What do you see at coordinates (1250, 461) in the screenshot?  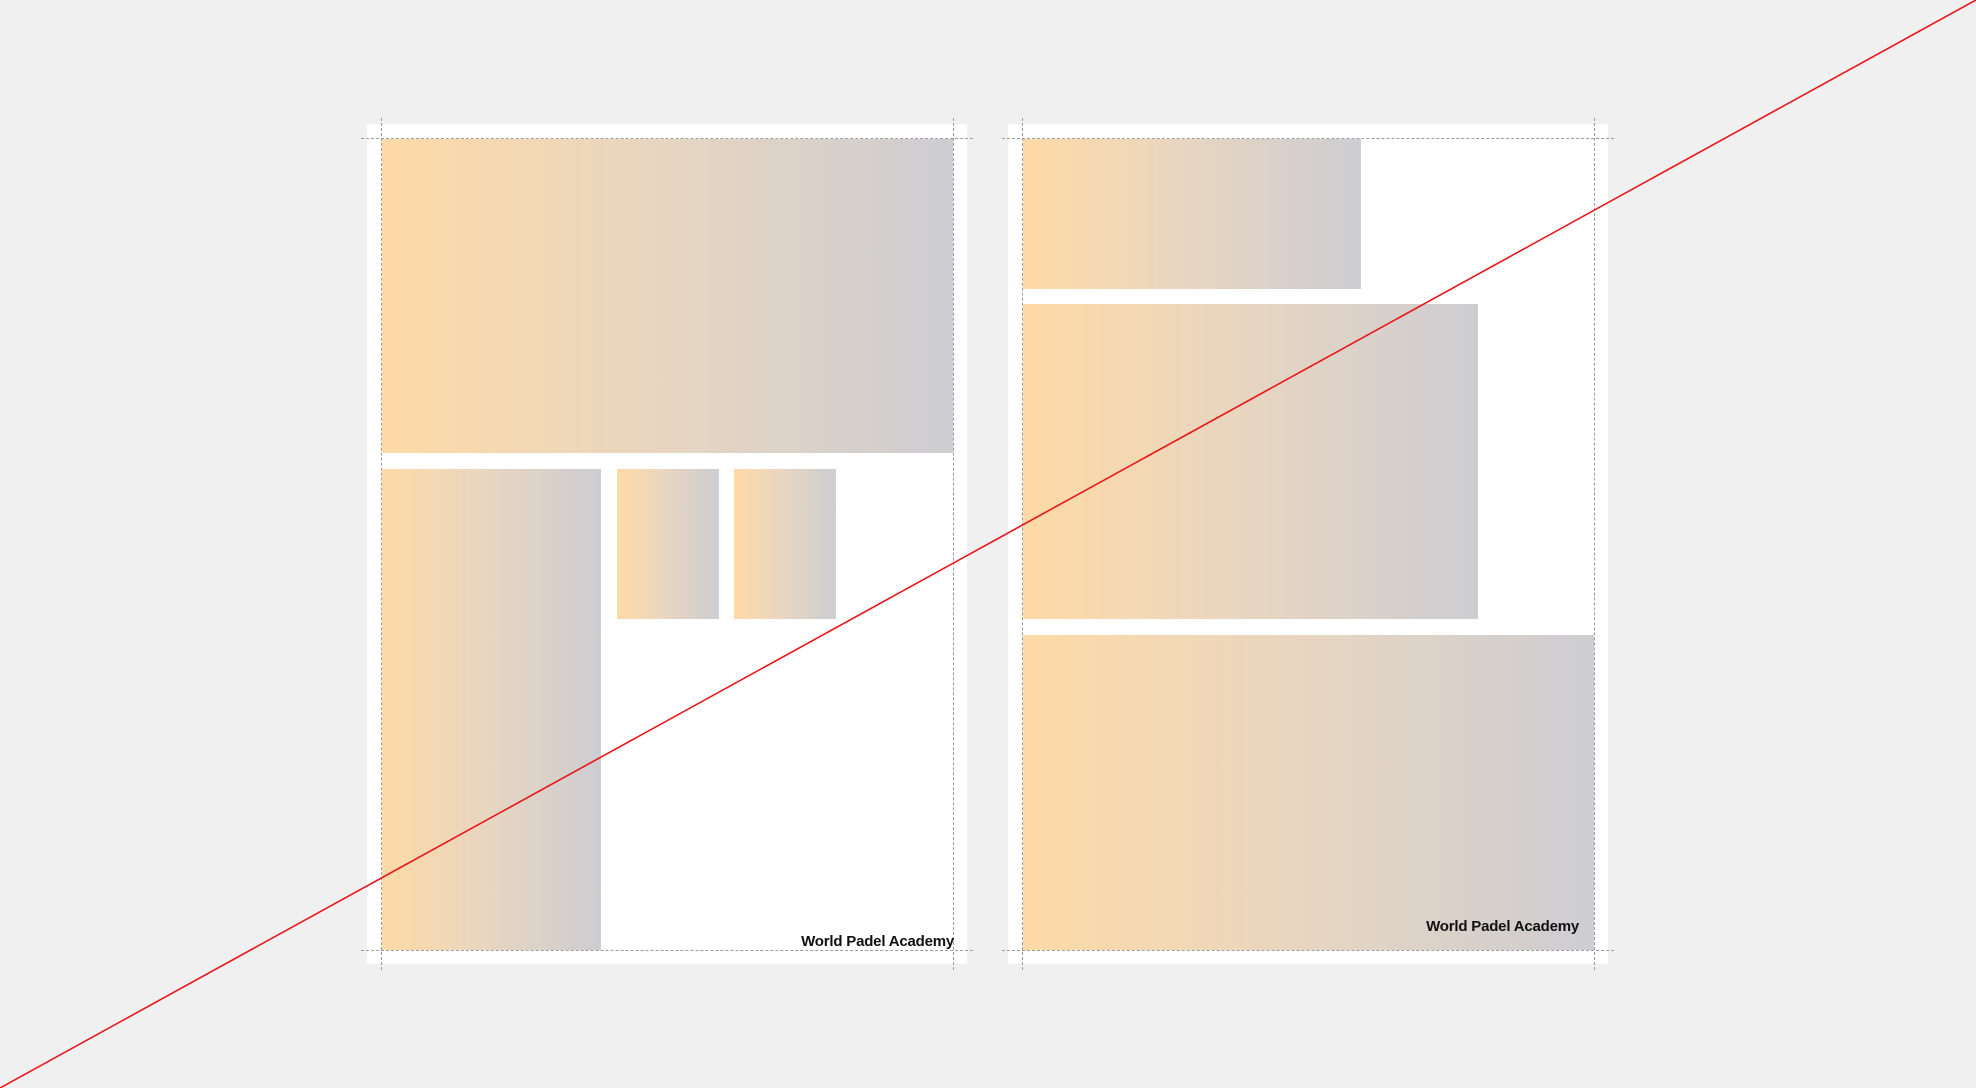 I see `middle-image-placeholder` at bounding box center [1250, 461].